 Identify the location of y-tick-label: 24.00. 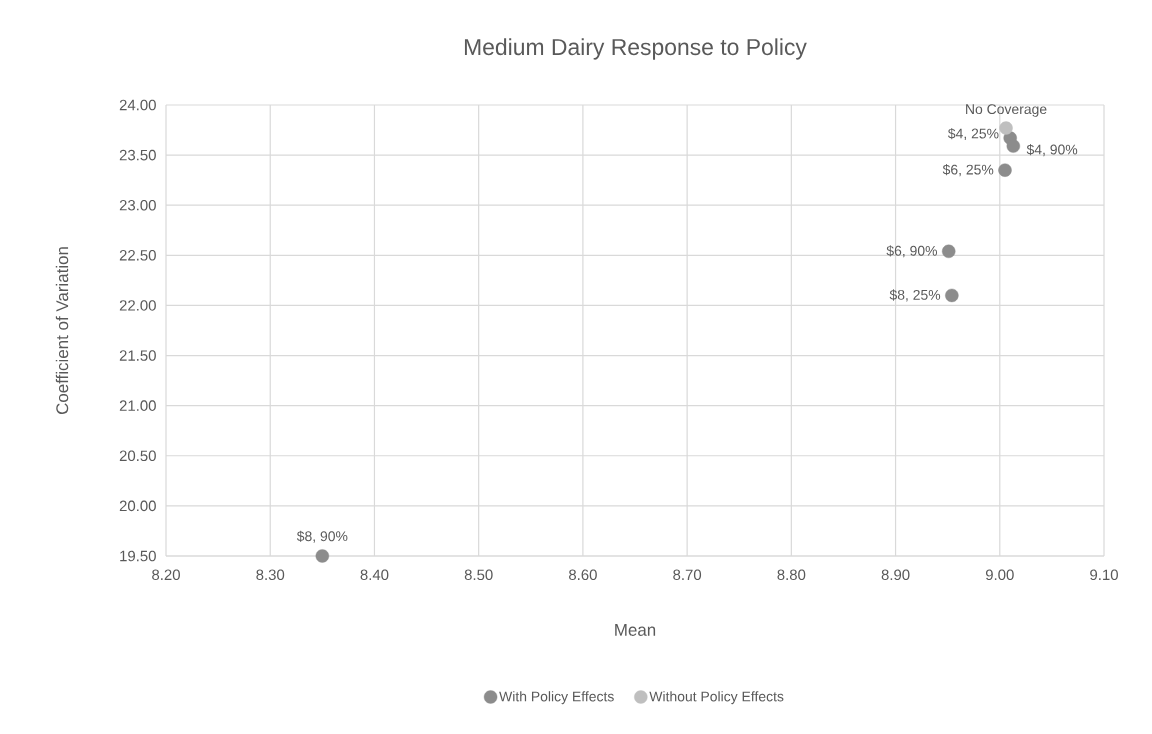
(137, 105).